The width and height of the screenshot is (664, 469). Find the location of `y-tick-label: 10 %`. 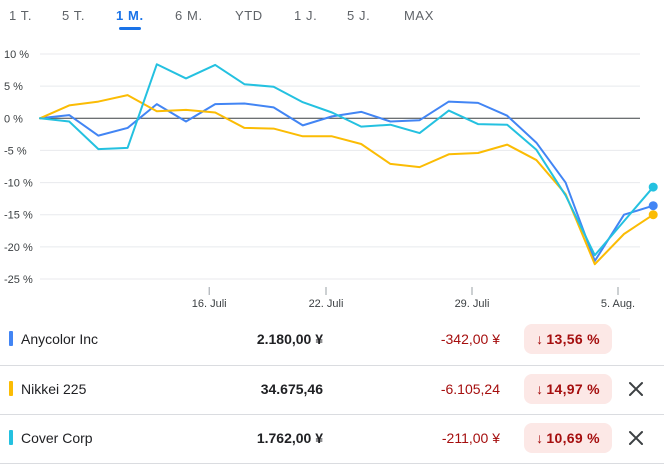

y-tick-label: 10 % is located at coordinates (16, 55).